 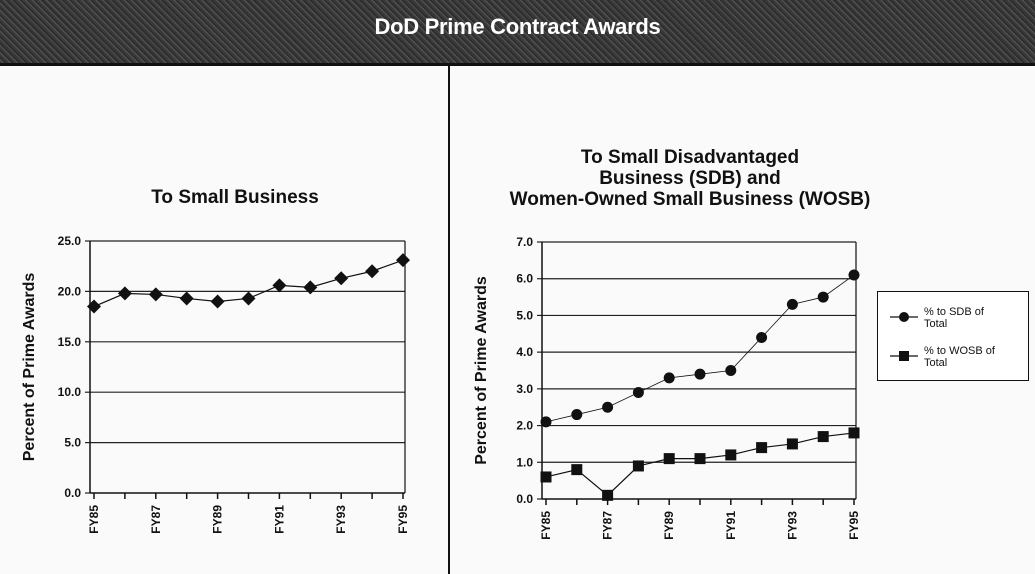 I want to click on page-title: DoD Prime Contract Awards, so click(x=517, y=26).